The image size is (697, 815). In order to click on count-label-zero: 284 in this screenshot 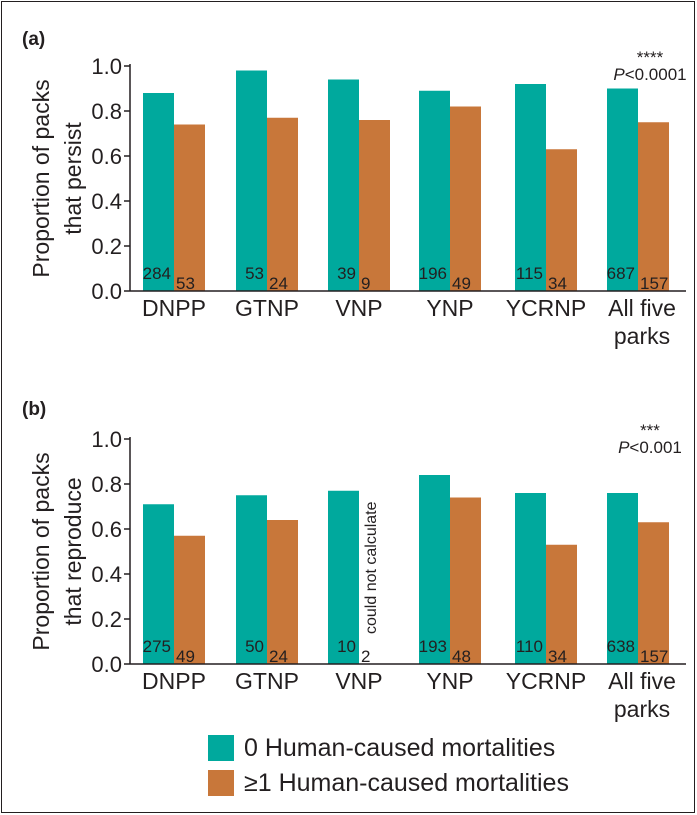, I will do `click(157, 273)`.